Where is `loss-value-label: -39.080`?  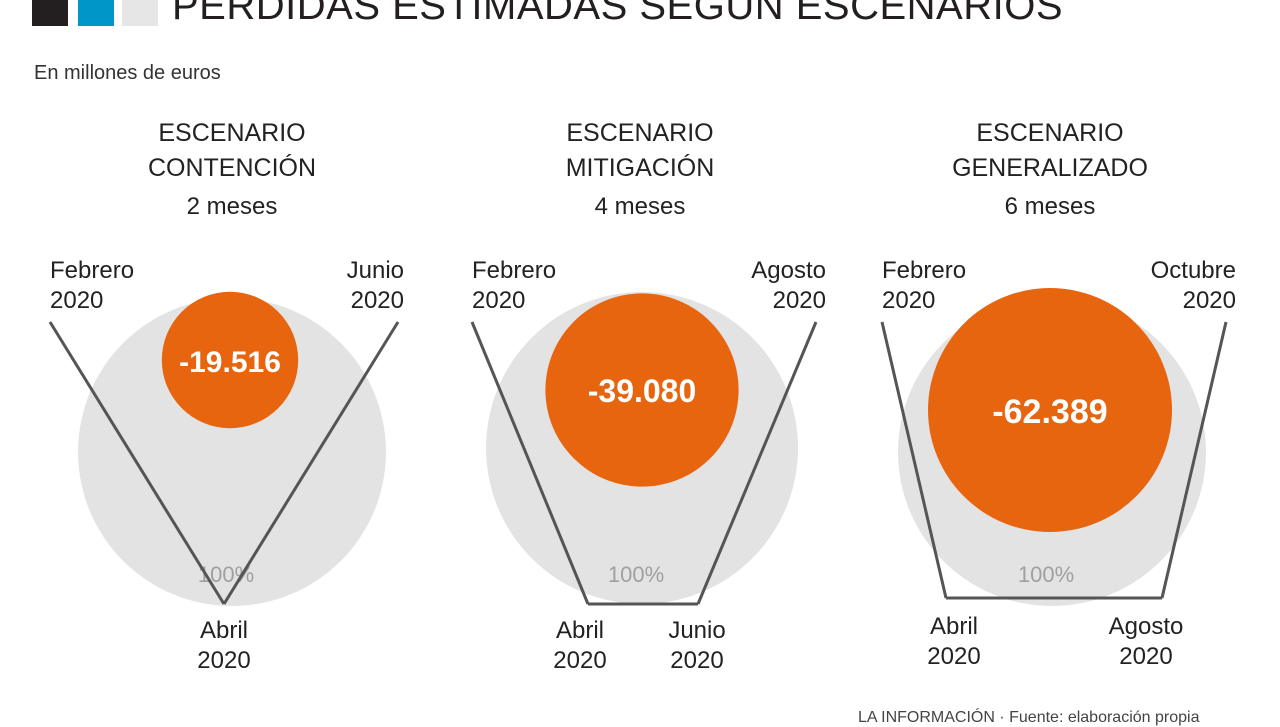
loss-value-label: -39.080 is located at coordinates (642, 391).